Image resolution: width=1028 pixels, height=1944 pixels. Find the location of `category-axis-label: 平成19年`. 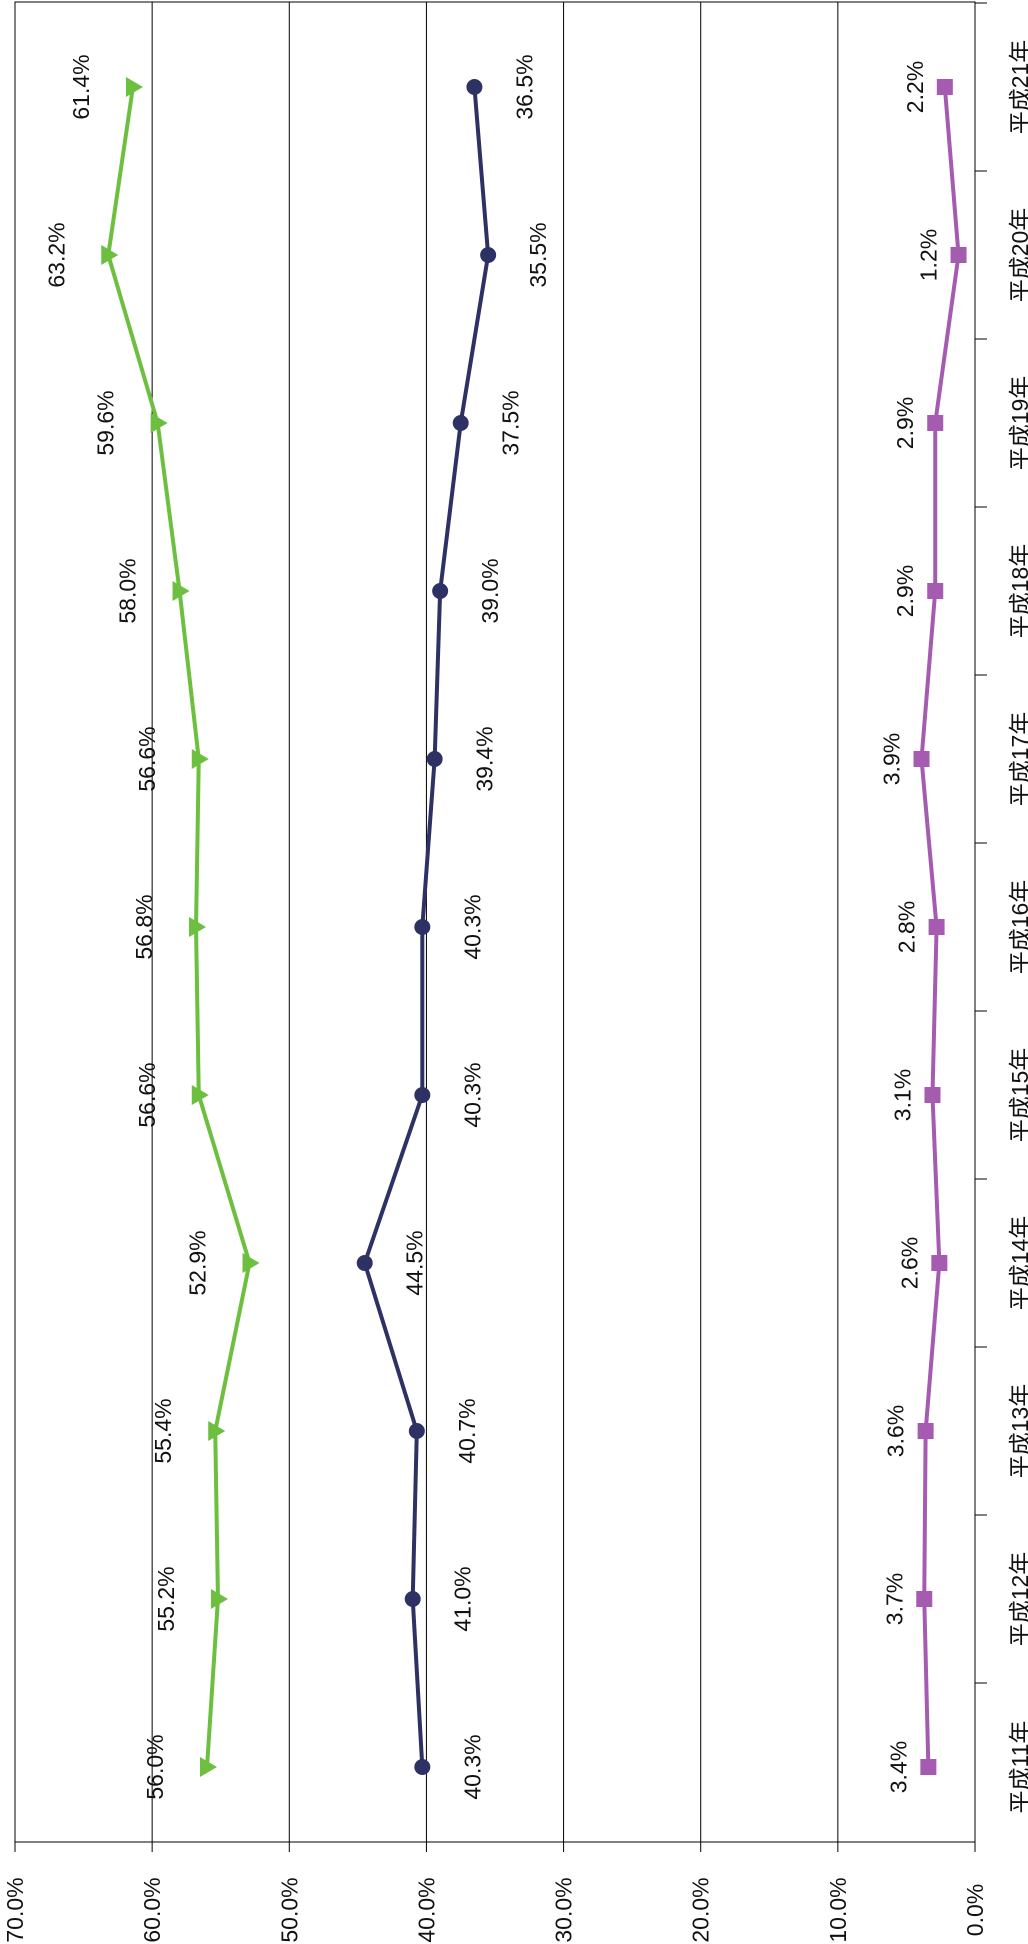

category-axis-label: 平成19年 is located at coordinates (1017, 423).